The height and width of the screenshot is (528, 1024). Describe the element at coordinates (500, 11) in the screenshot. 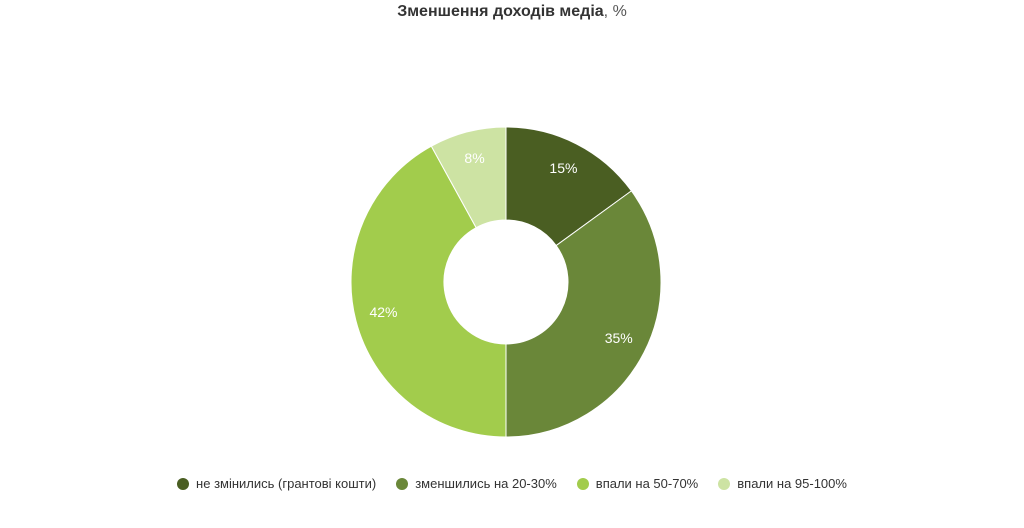

I see `chart-title-main: Зменшення доходів медіа` at that location.